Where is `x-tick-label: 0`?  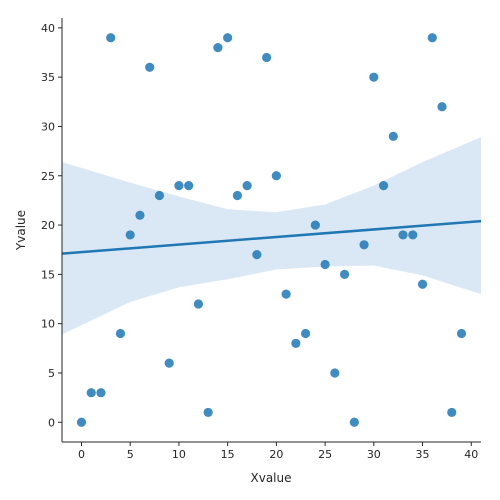 x-tick-label: 0 is located at coordinates (81, 454).